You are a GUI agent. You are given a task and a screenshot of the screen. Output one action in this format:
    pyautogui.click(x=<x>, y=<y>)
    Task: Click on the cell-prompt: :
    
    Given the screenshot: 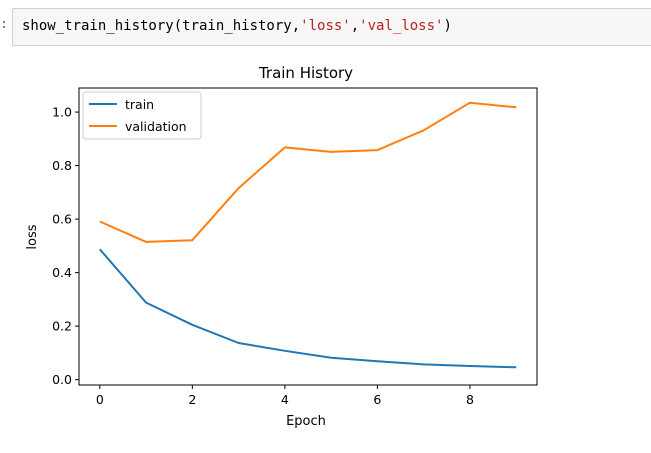 What is the action you would take?
    pyautogui.click(x=4, y=24)
    